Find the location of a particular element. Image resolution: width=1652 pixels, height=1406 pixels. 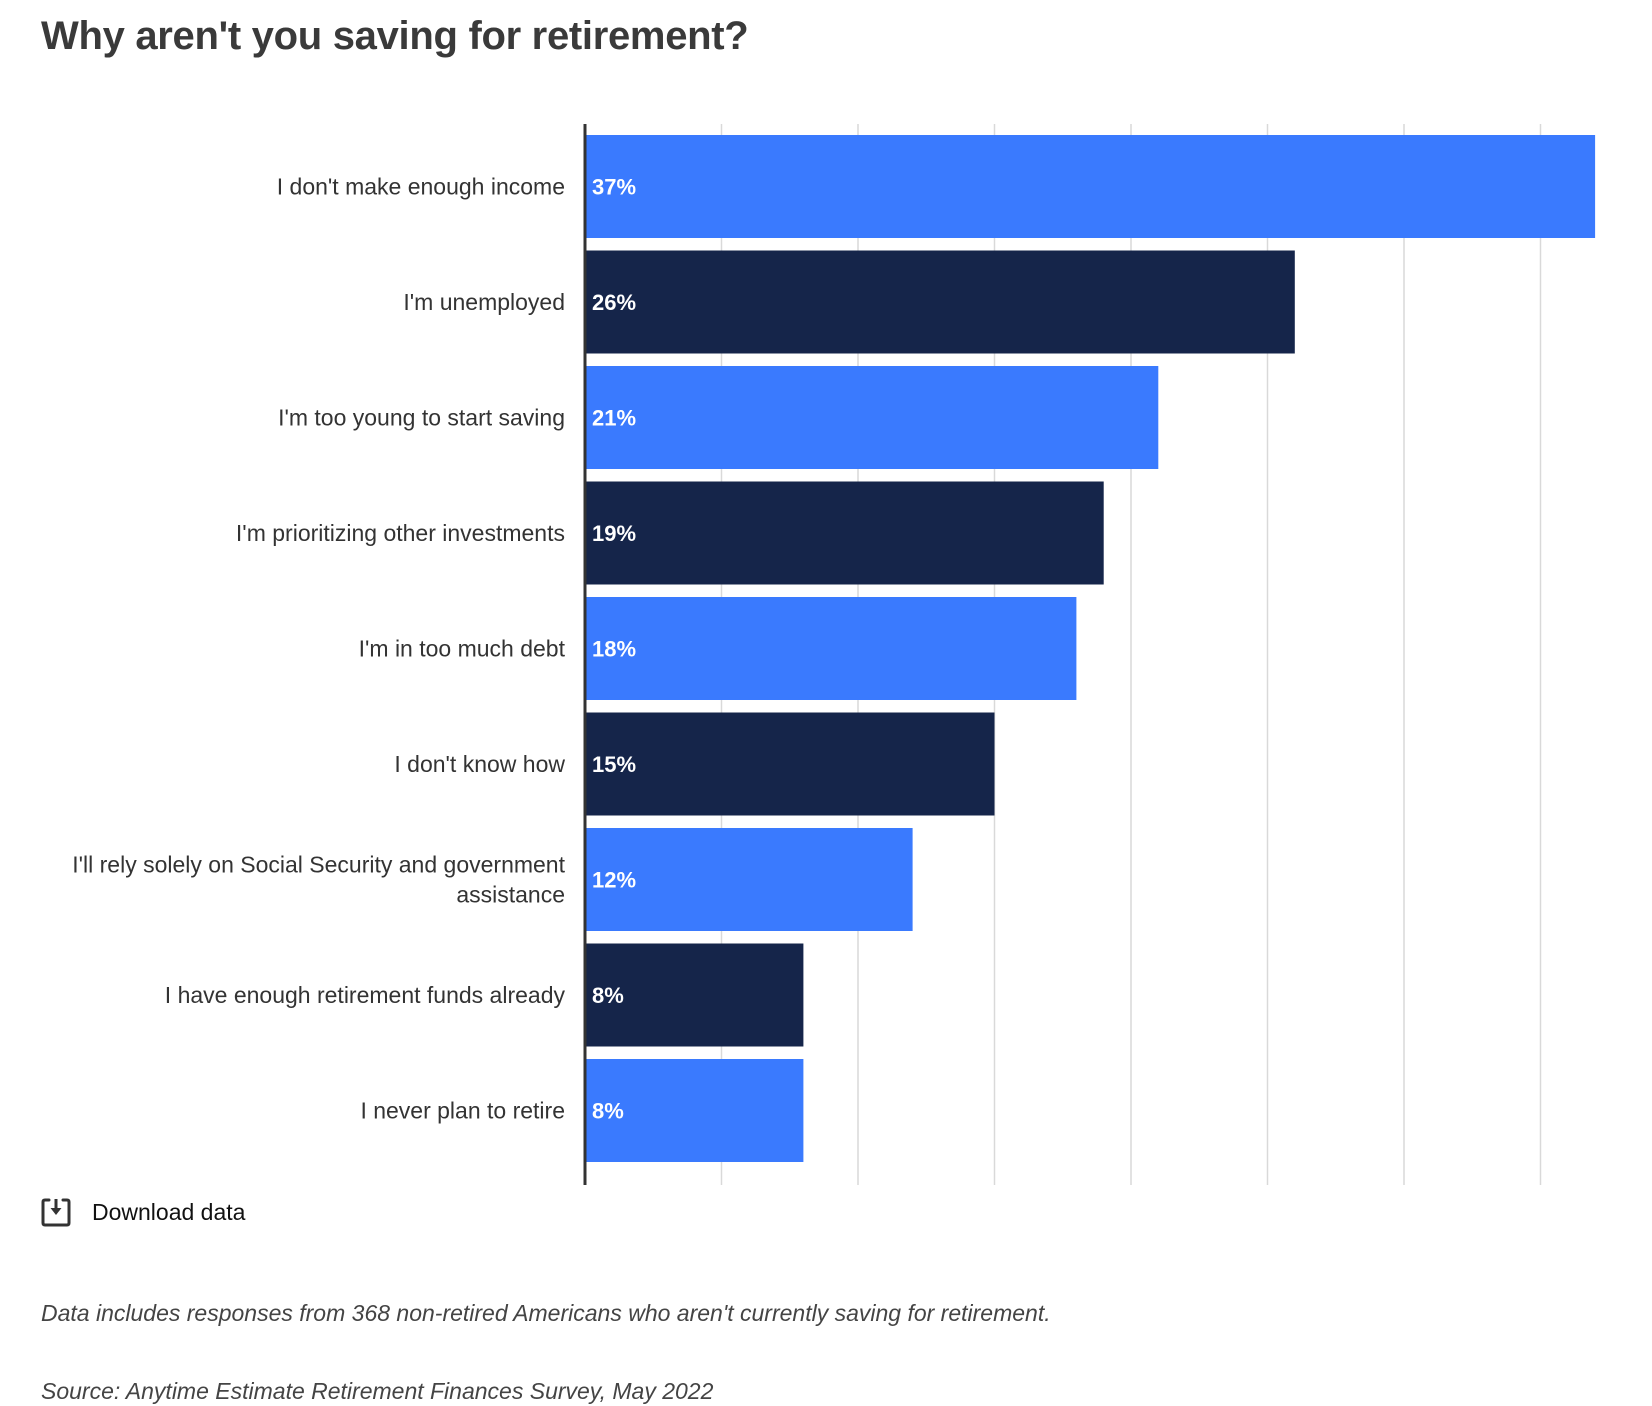

category-label-1-line-0: I'm unemployed is located at coordinates (484, 302).